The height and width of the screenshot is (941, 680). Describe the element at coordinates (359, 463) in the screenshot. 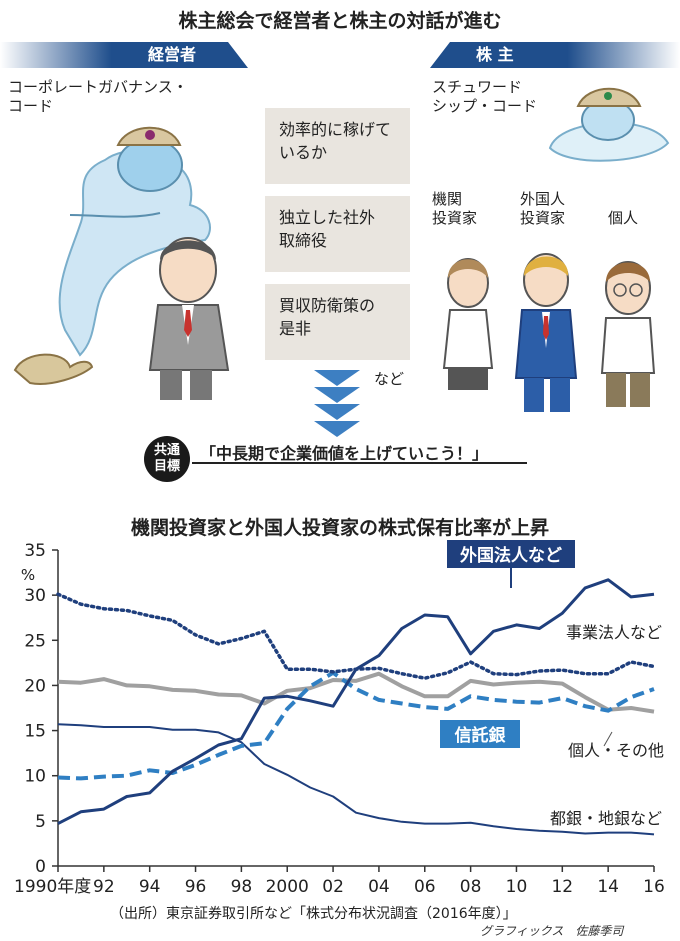

I see `common-goal-underline` at that location.